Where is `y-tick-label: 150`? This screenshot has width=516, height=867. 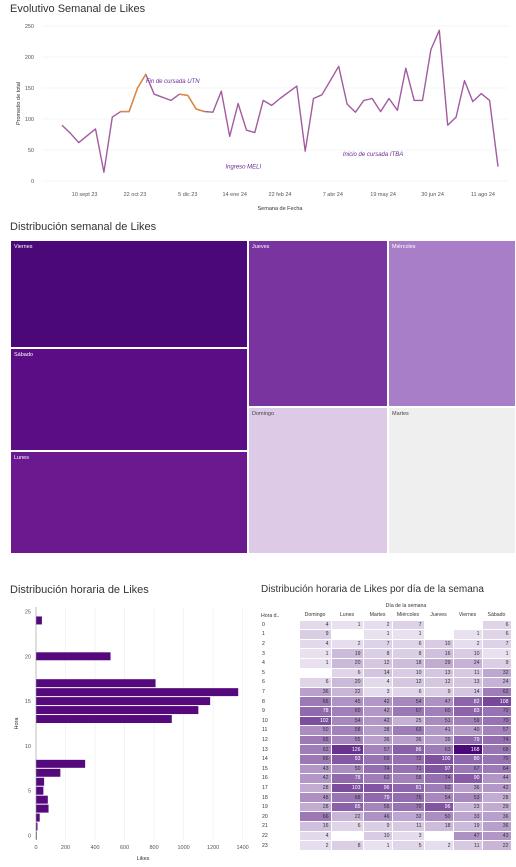
y-tick-label: 150 is located at coordinates (29, 89).